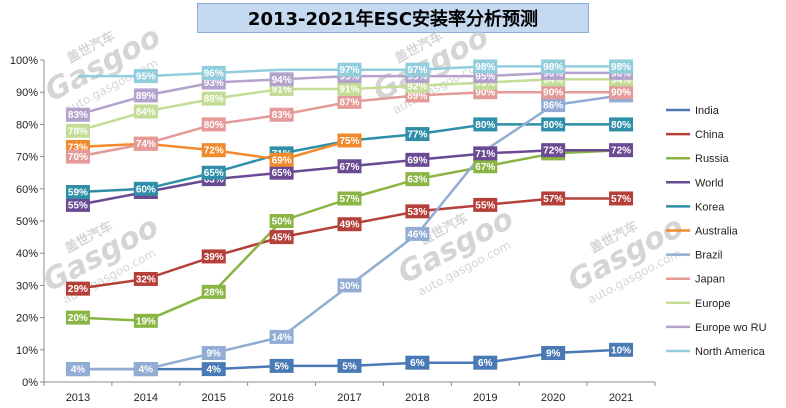  What do you see at coordinates (702, 232) in the screenshot?
I see `legend-item: Australia` at bounding box center [702, 232].